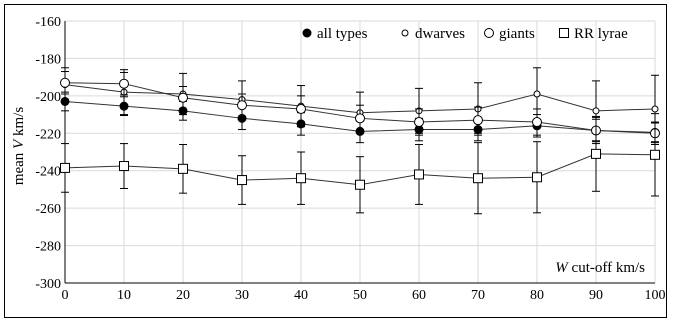  What do you see at coordinates (242, 295) in the screenshot?
I see `x-tick-label: 30` at bounding box center [242, 295].